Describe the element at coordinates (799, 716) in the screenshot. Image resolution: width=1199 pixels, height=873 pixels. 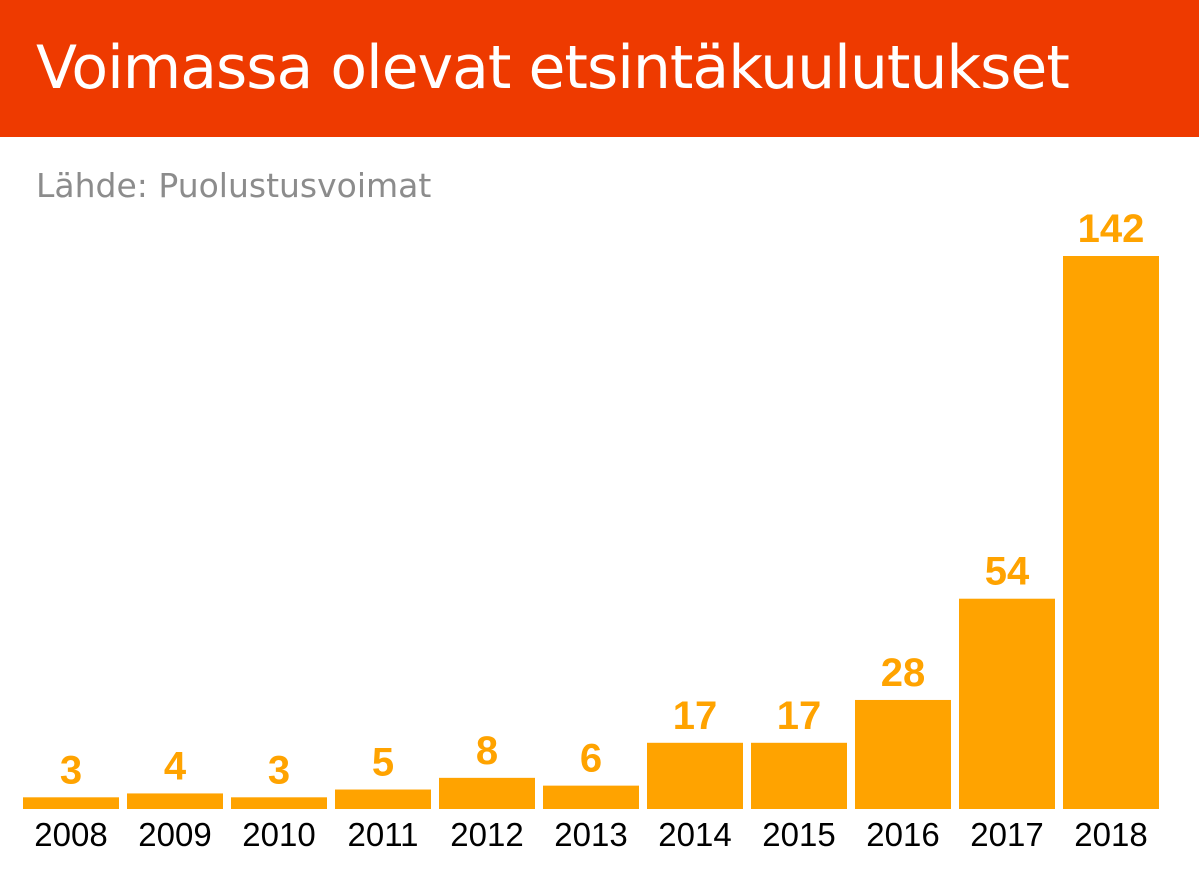
I see `data-label-2015: 17` at that location.